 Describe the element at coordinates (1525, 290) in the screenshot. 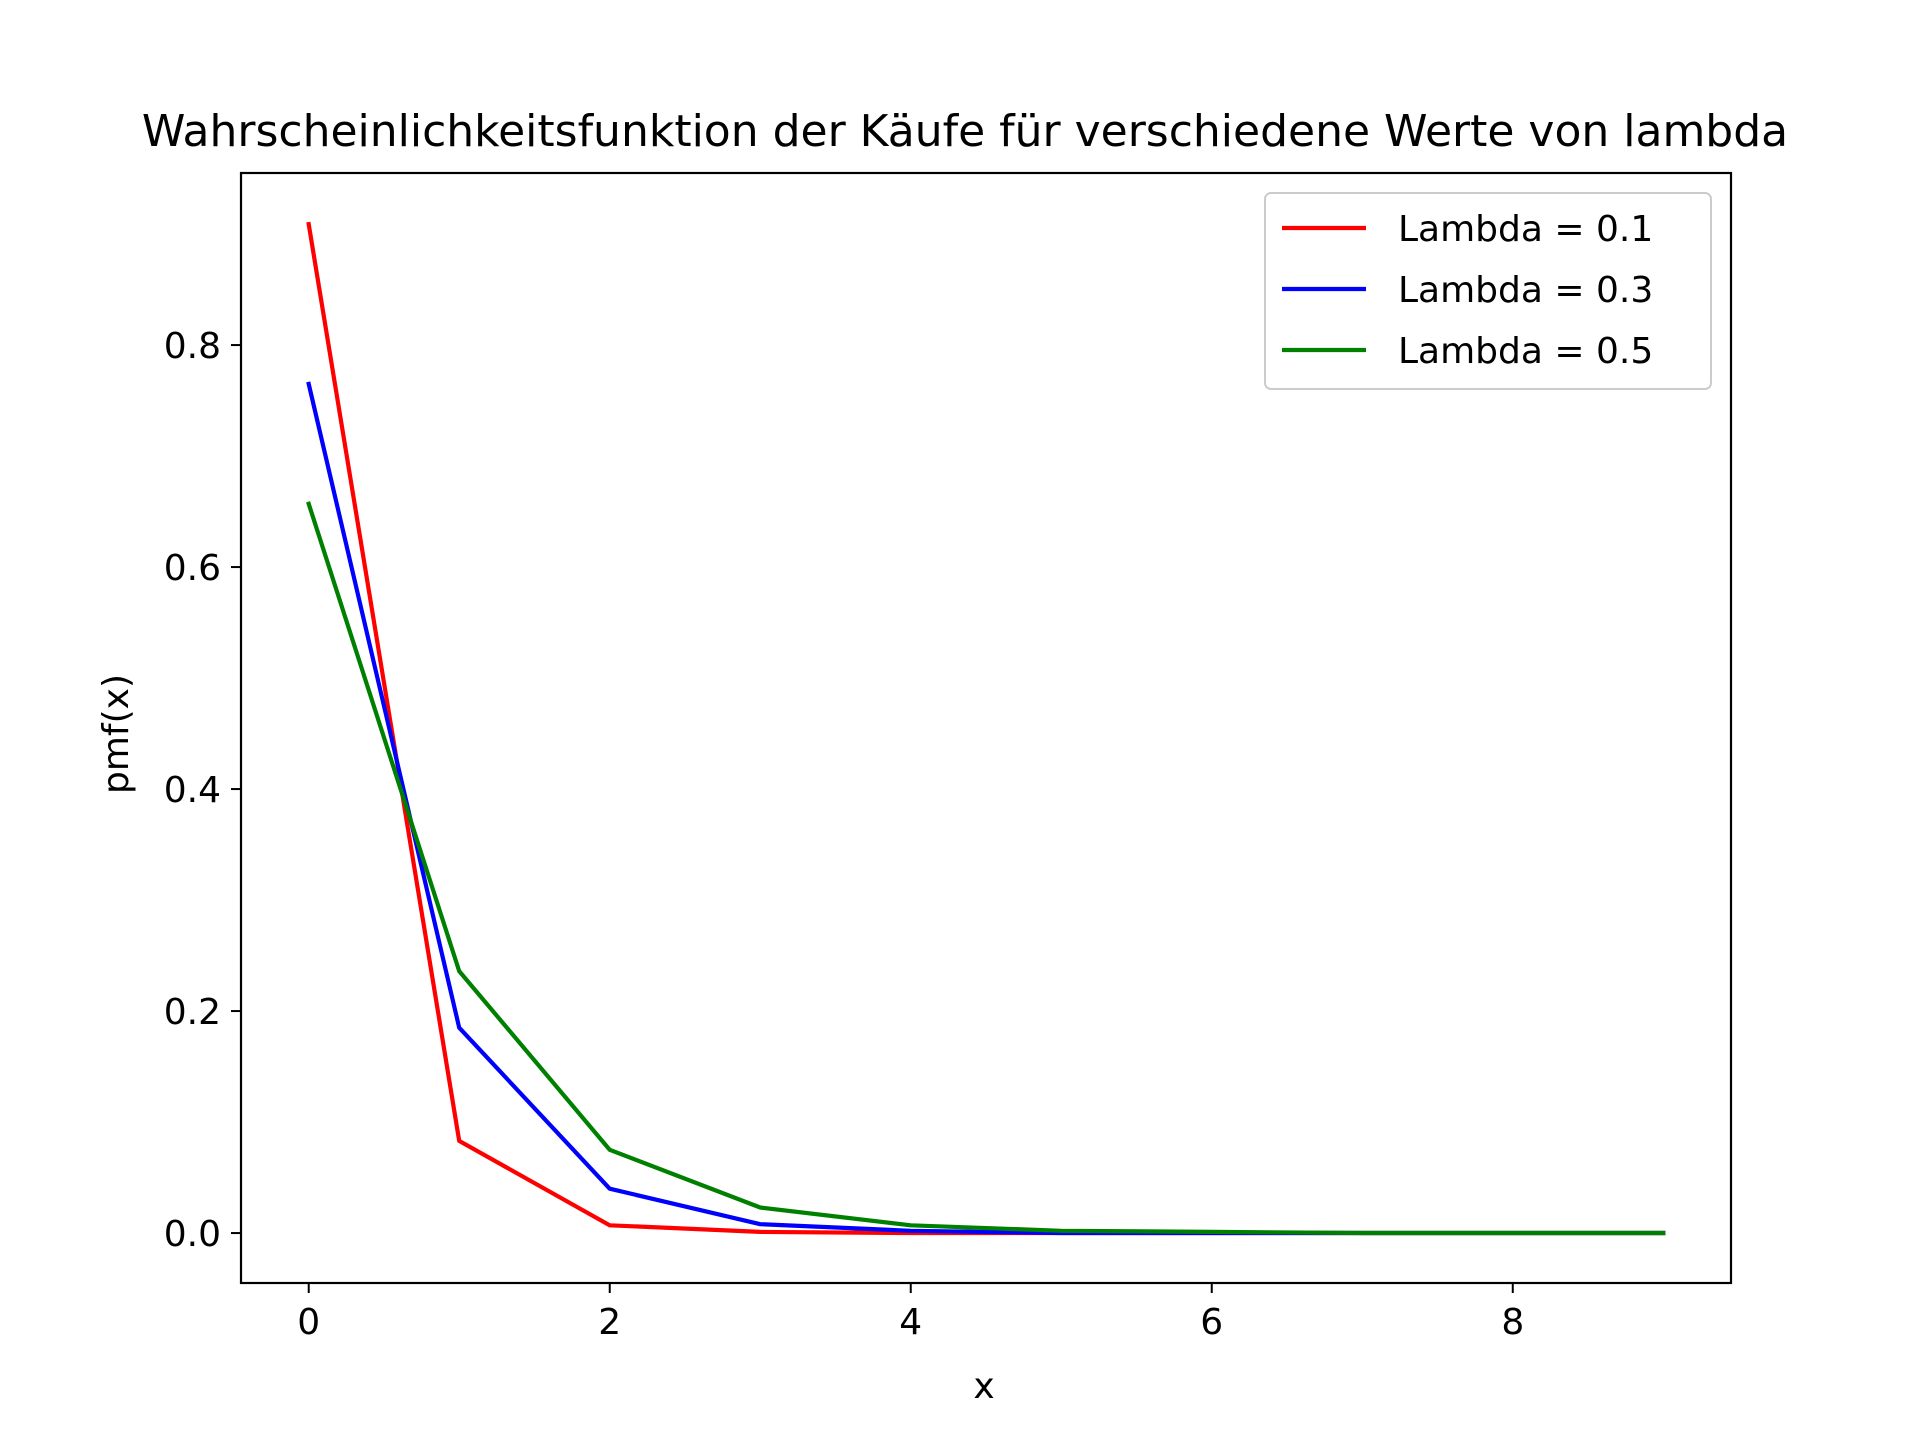

I see `legend-label: Lambda = 0.3` at that location.